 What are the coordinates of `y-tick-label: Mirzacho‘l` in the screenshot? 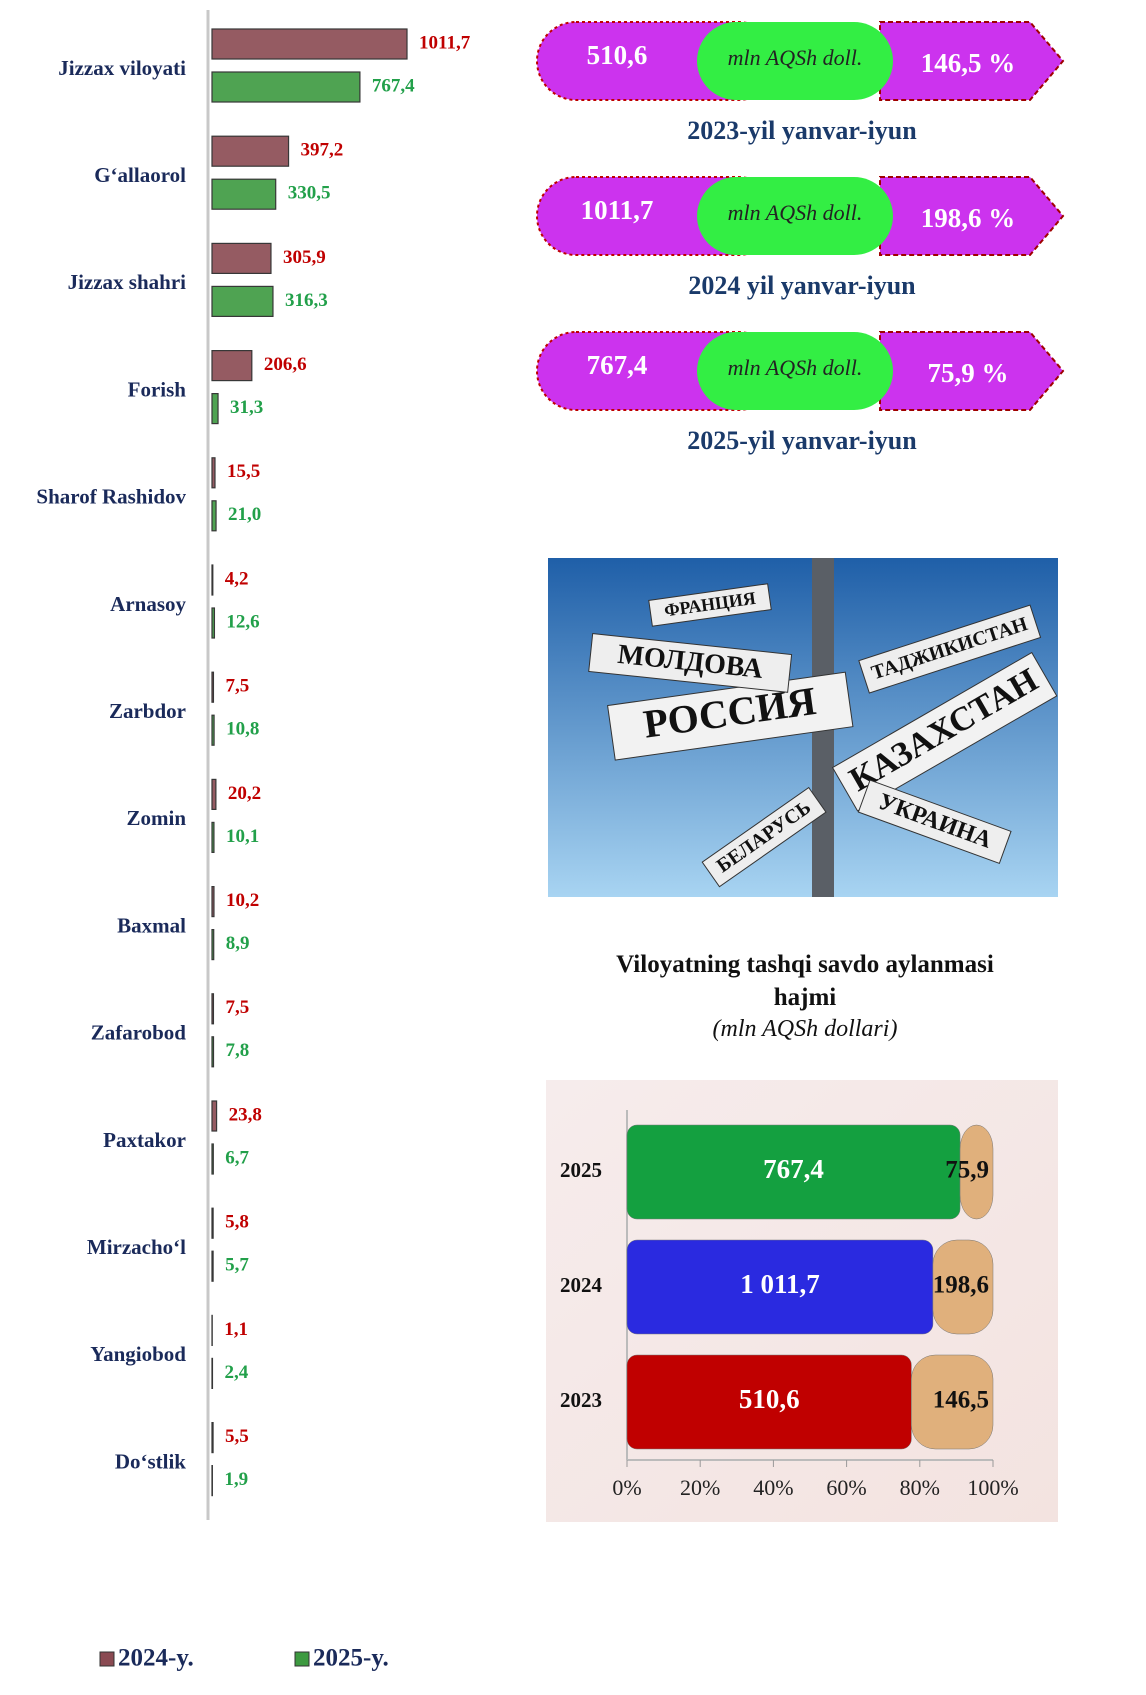 It's located at (136, 1247).